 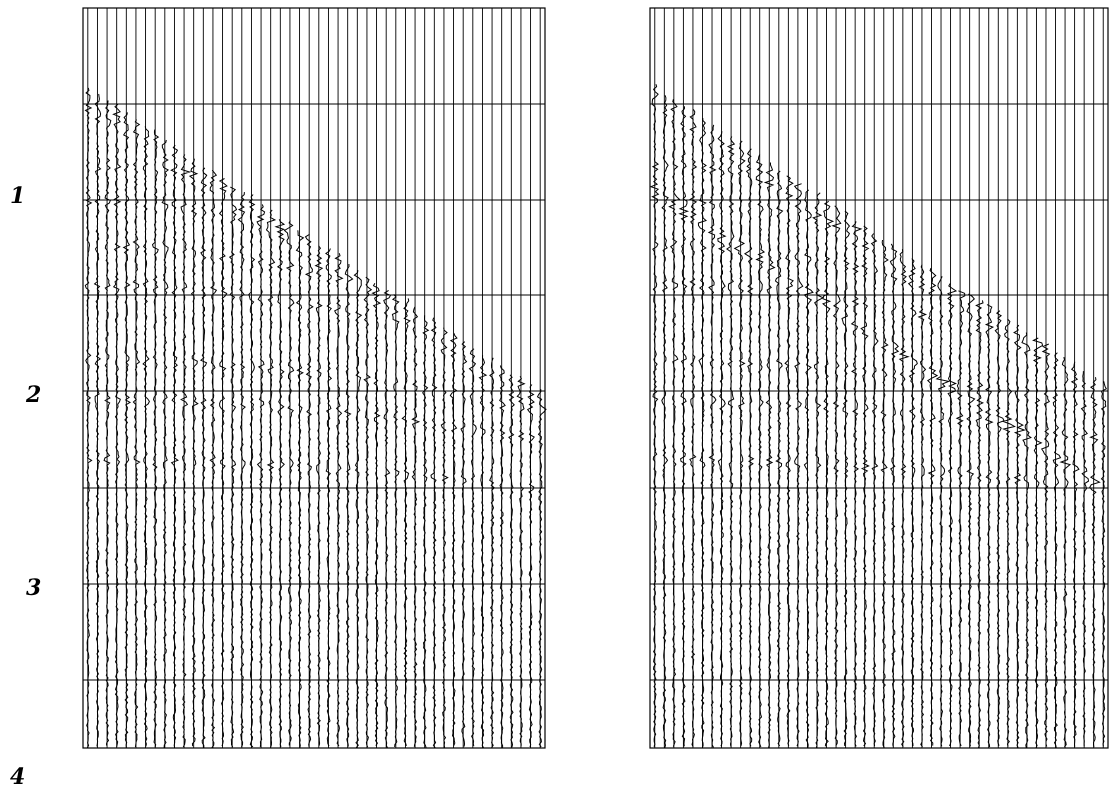 I want to click on time-label: 4, so click(x=17, y=777).